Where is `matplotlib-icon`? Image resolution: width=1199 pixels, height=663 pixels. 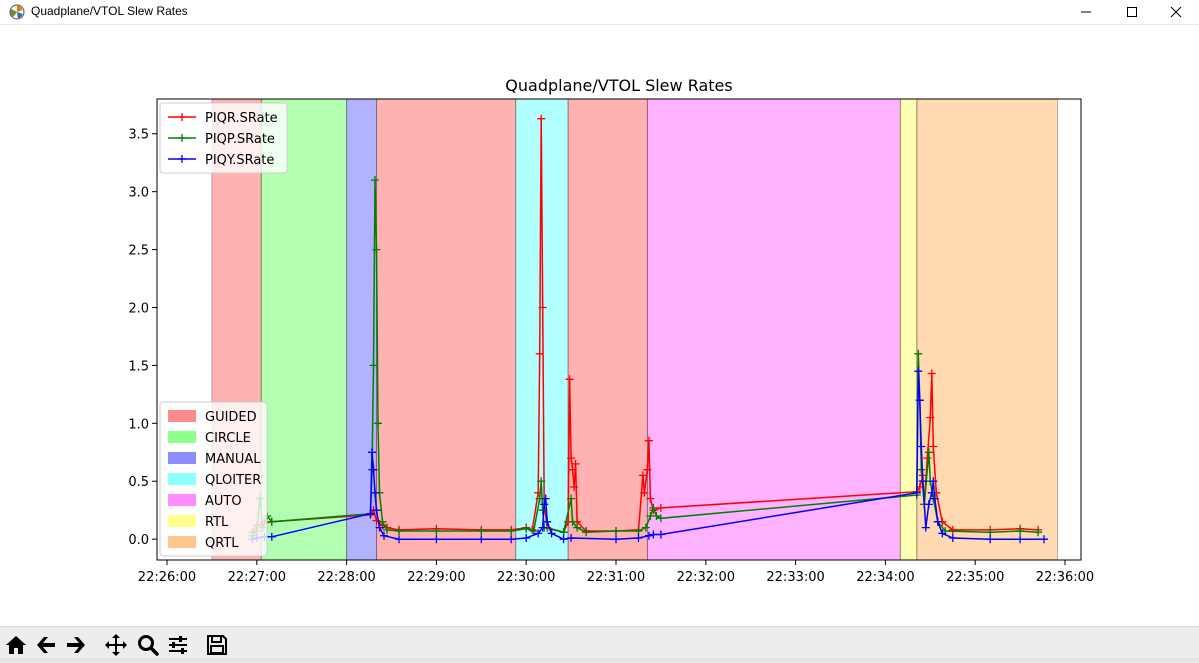
matplotlib-icon is located at coordinates (17, 12).